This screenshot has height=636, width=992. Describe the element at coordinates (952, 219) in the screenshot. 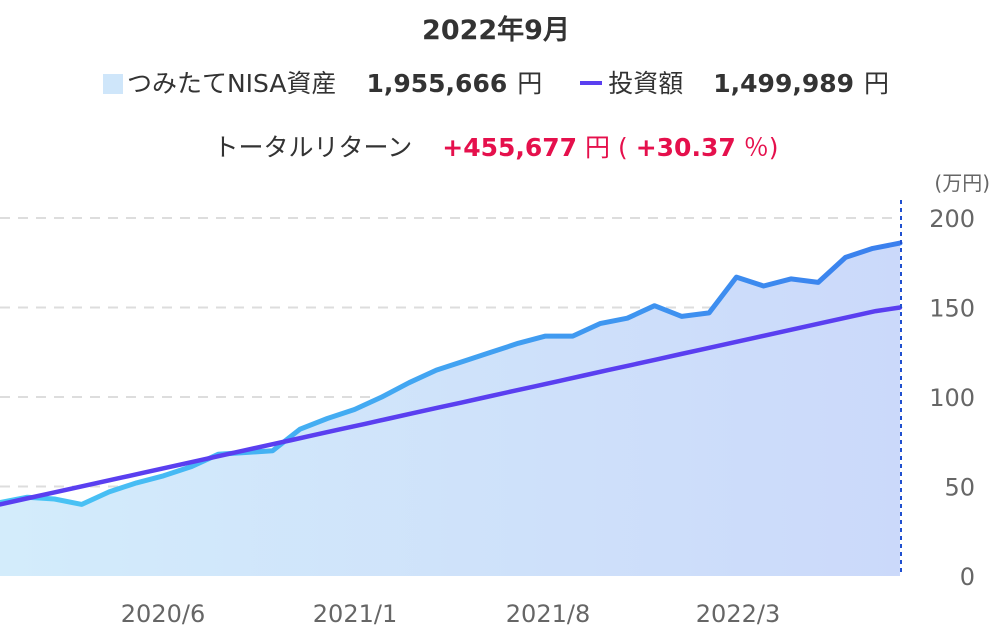

I see `y-tick-label: 200` at that location.